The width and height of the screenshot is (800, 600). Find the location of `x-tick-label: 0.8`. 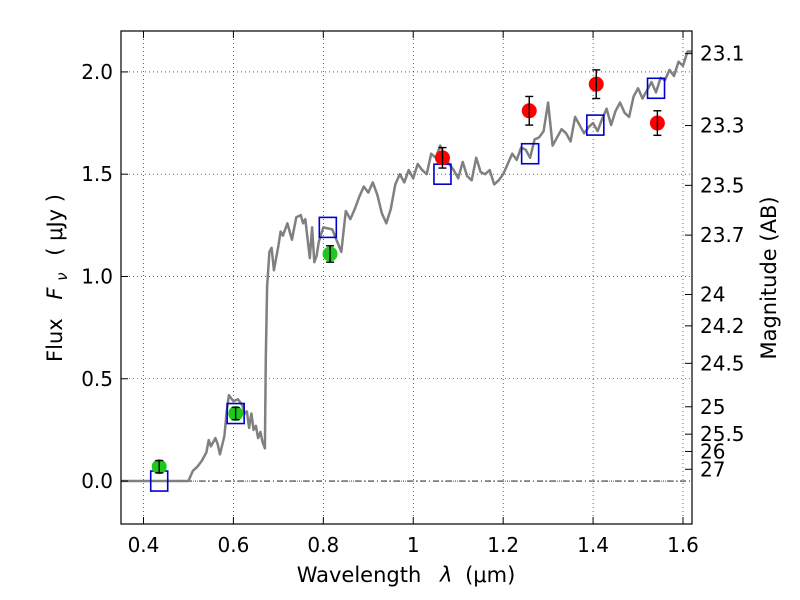

x-tick-label: 0.8 is located at coordinates (323, 545).